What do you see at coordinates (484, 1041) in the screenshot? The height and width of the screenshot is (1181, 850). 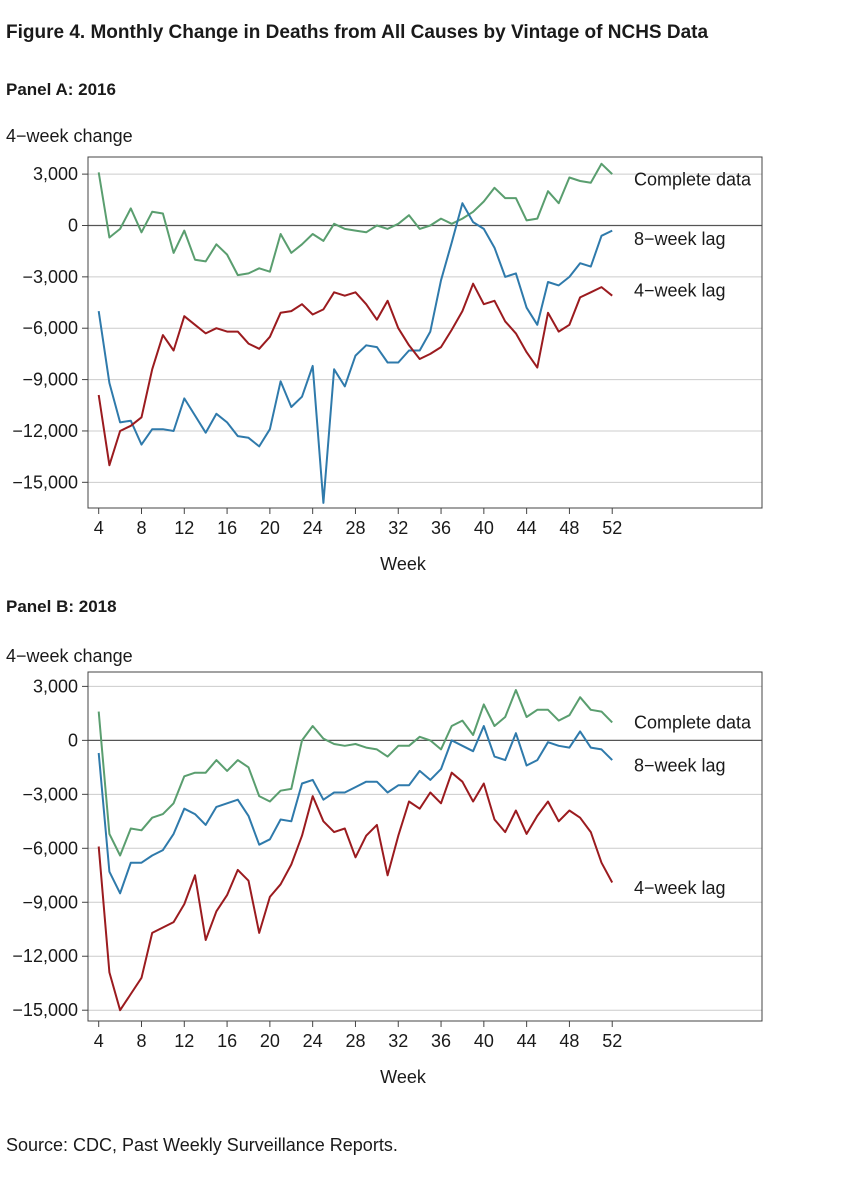 I see `panel-b-x-tick-label: 40` at bounding box center [484, 1041].